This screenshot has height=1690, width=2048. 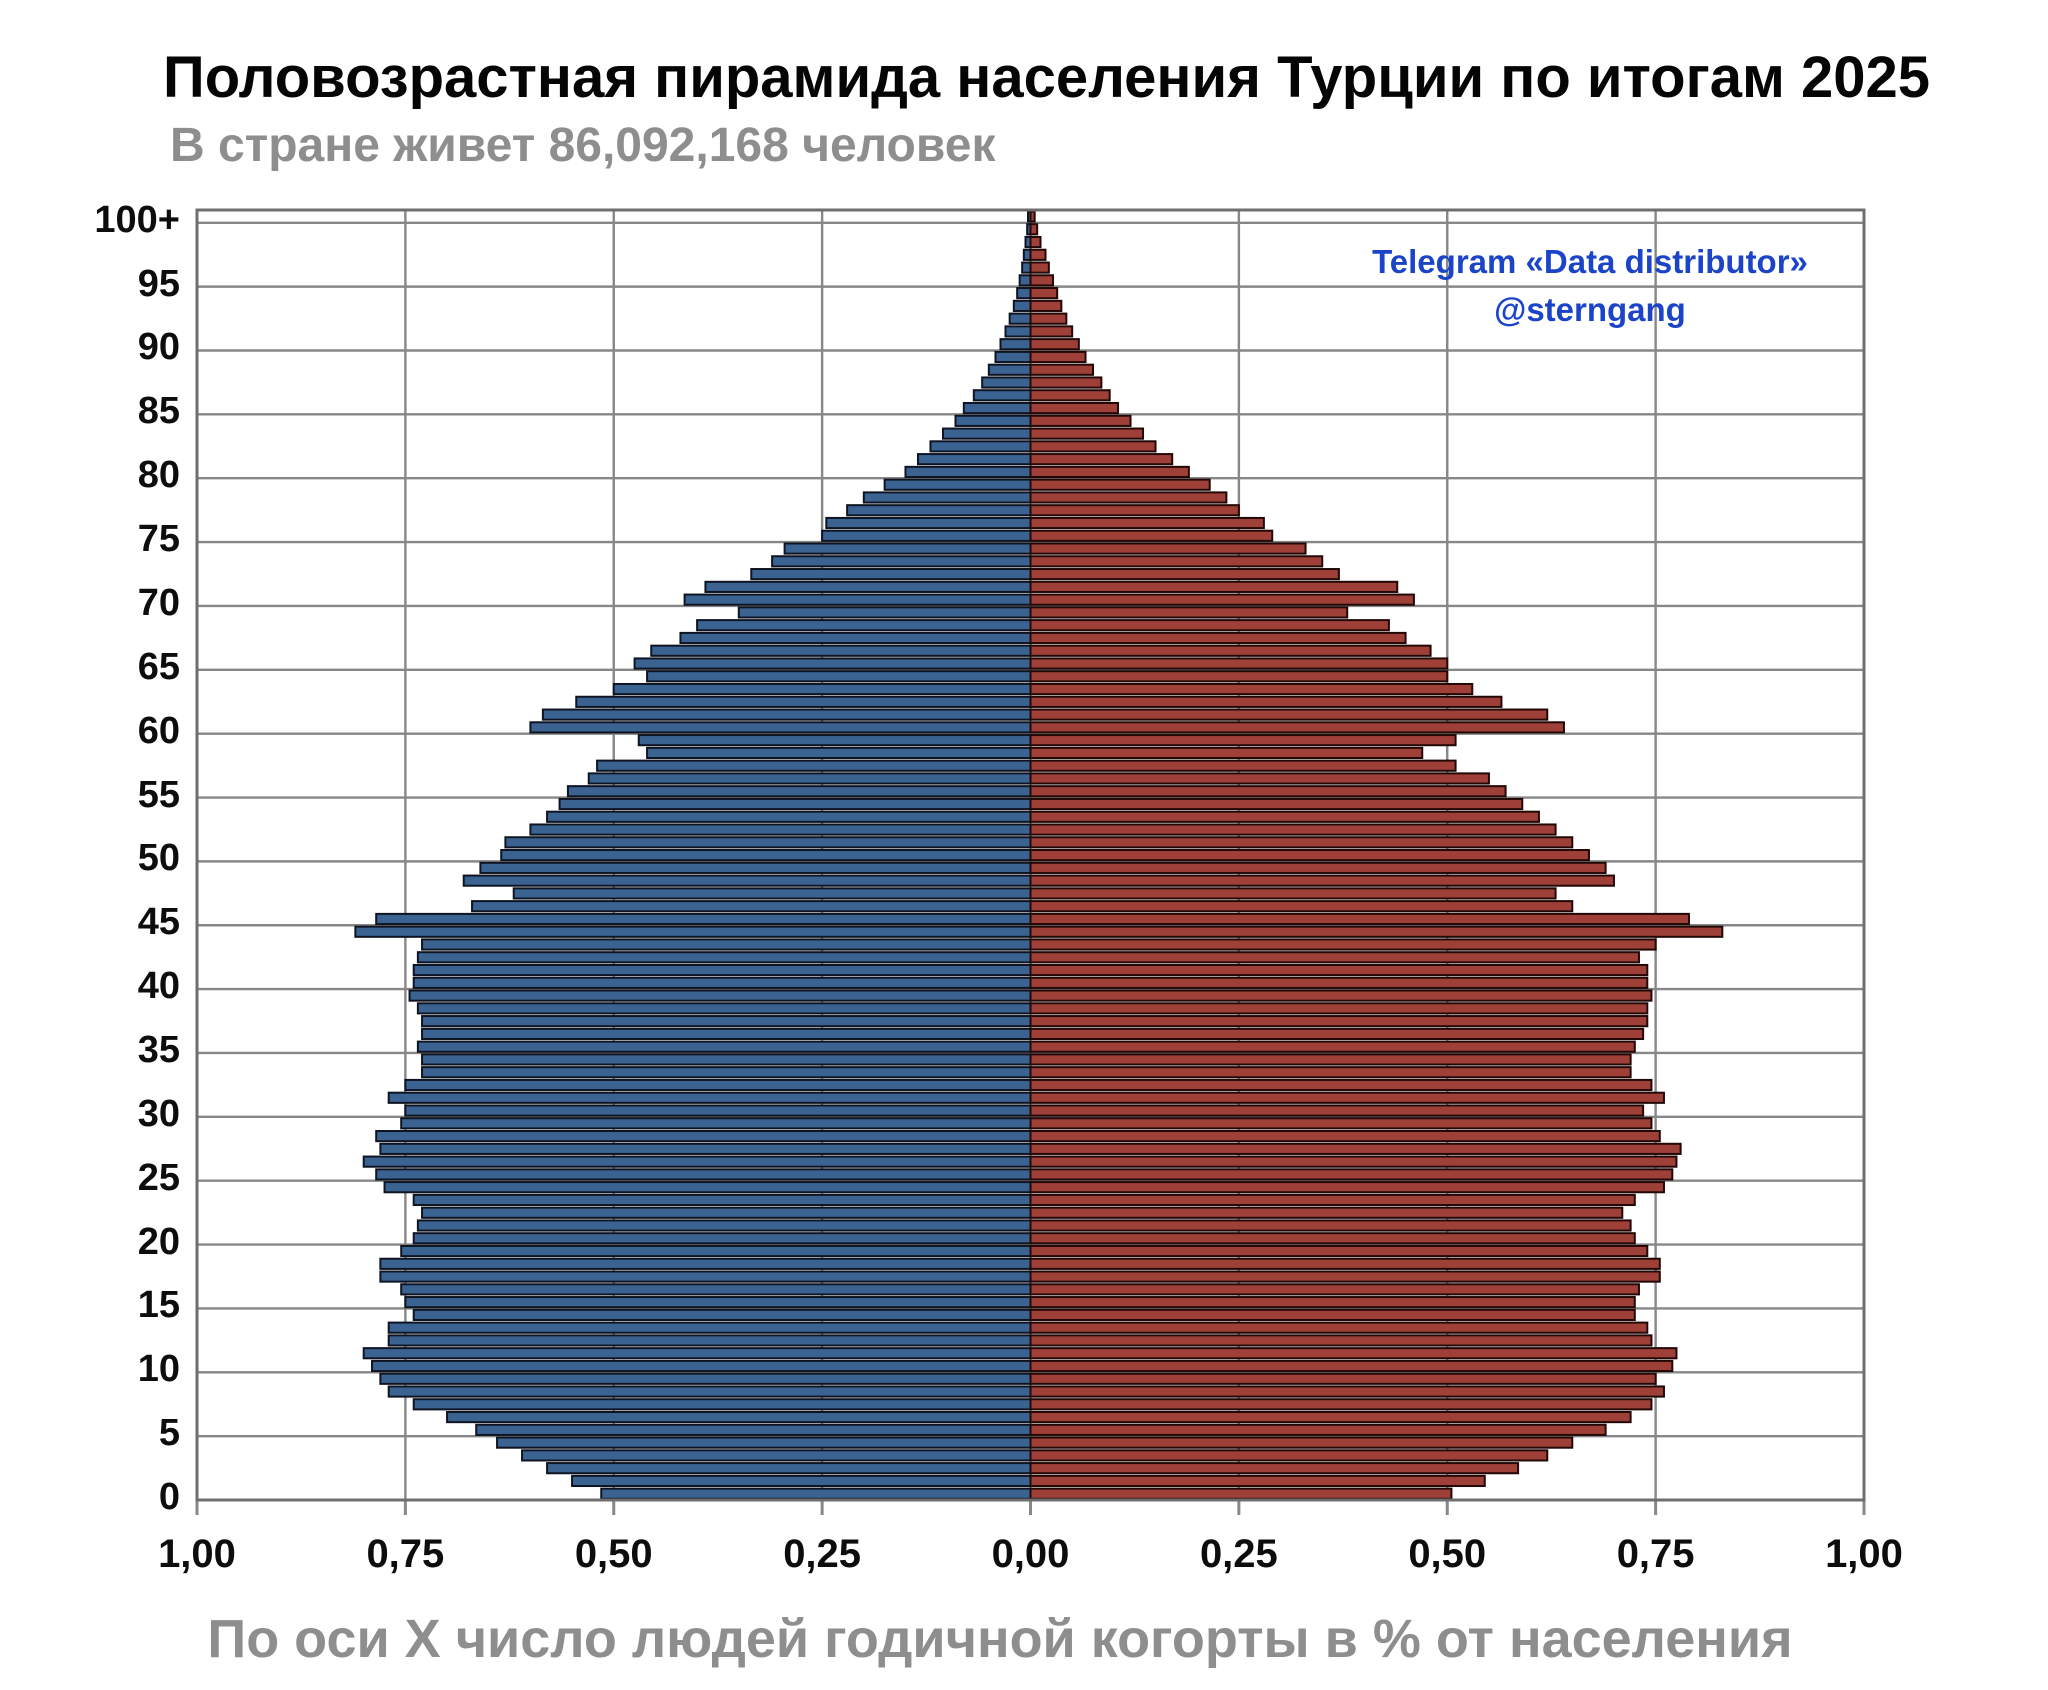 What do you see at coordinates (158, 1049) in the screenshot?
I see `y-axis-label-35: 35` at bounding box center [158, 1049].